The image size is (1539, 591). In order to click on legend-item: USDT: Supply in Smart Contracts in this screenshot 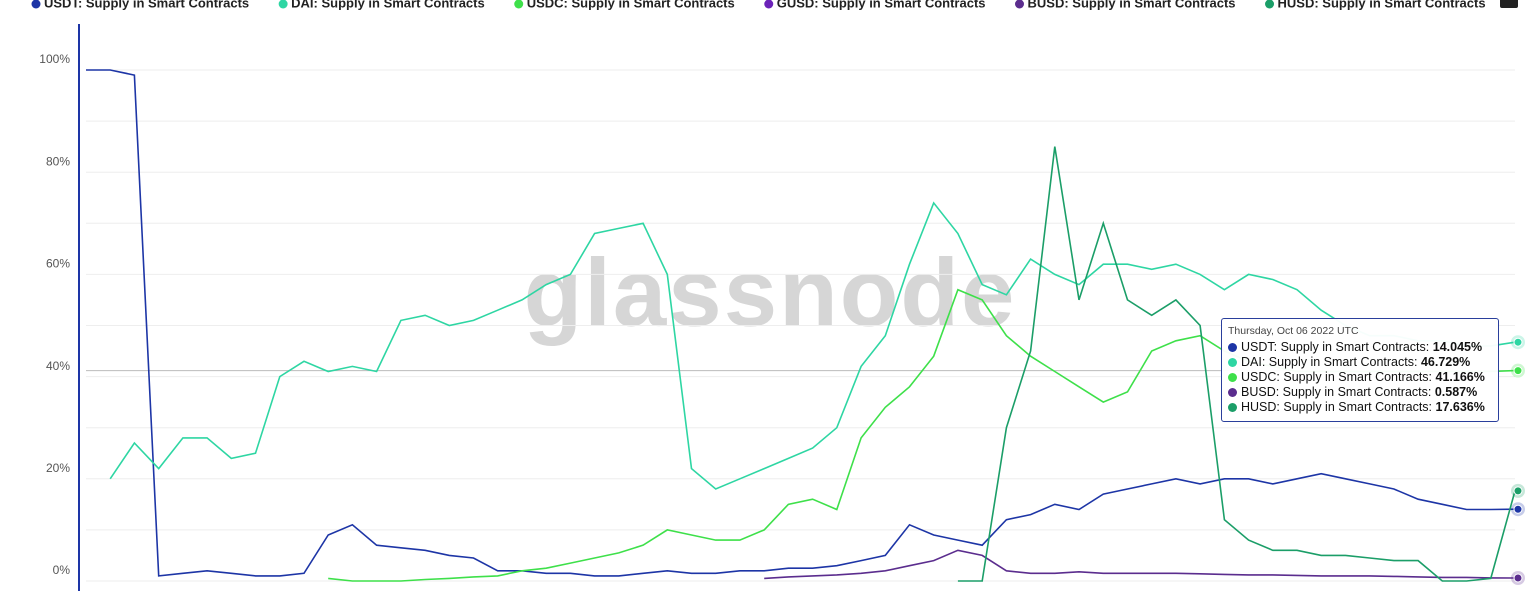, I will do `click(140, 5)`.